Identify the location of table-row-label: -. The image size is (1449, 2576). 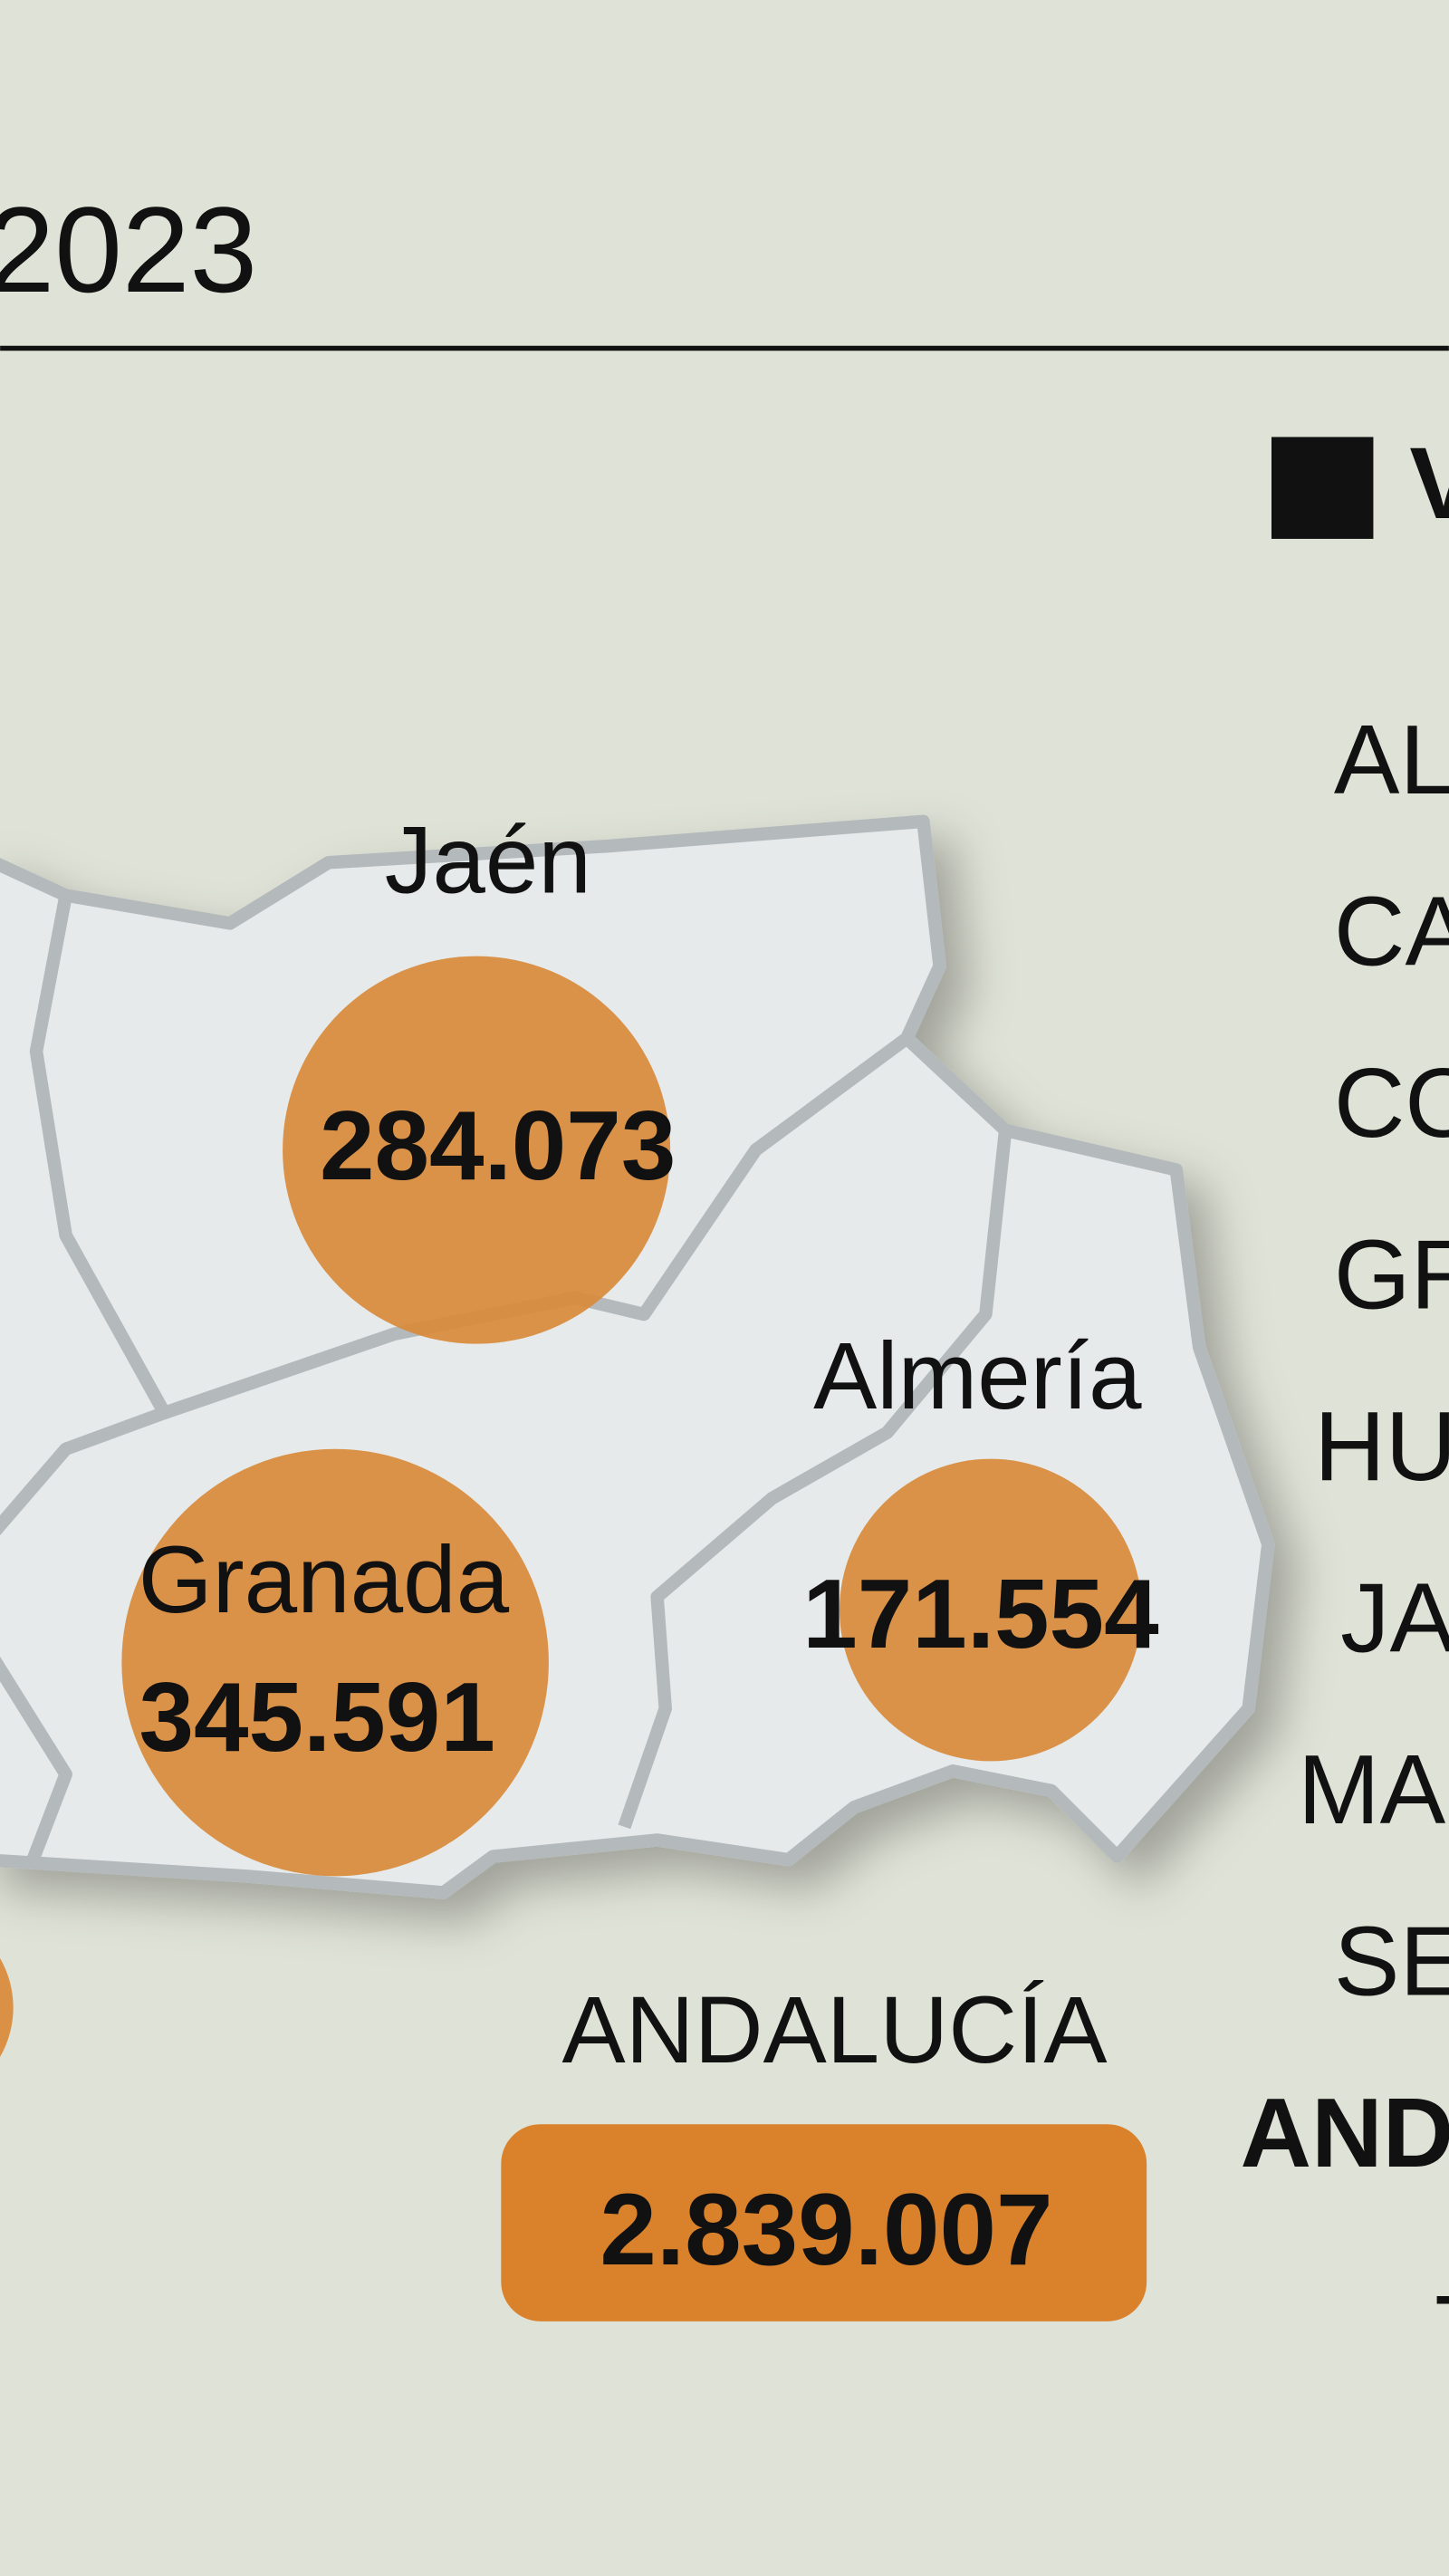
(1441, 2292).